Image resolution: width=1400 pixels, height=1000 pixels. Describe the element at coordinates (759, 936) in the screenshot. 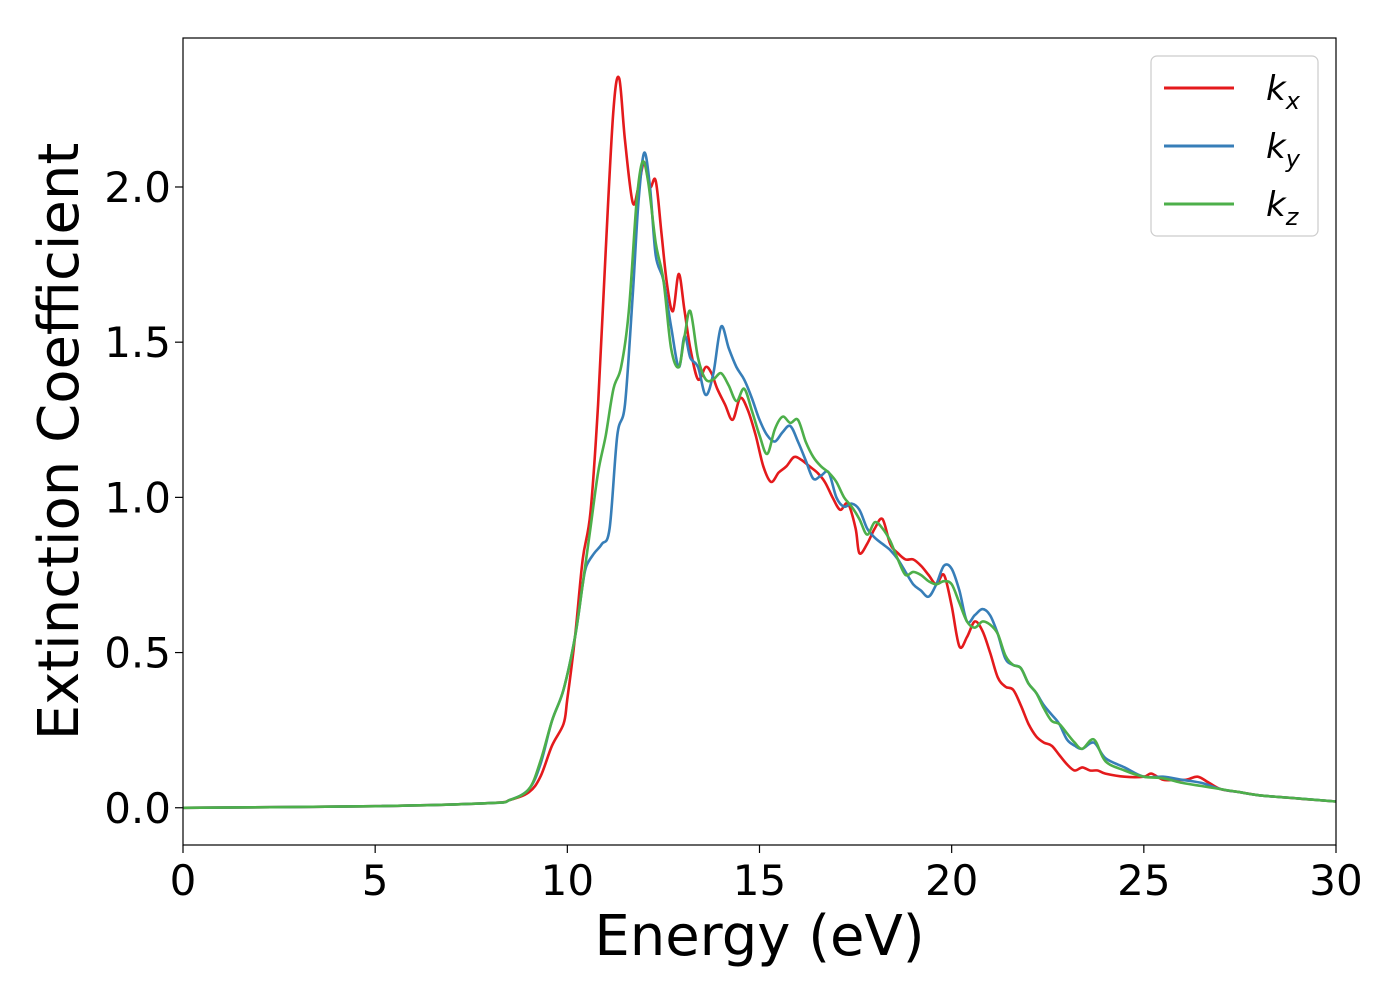

I see `x-axis-title: Energy (eV)` at that location.